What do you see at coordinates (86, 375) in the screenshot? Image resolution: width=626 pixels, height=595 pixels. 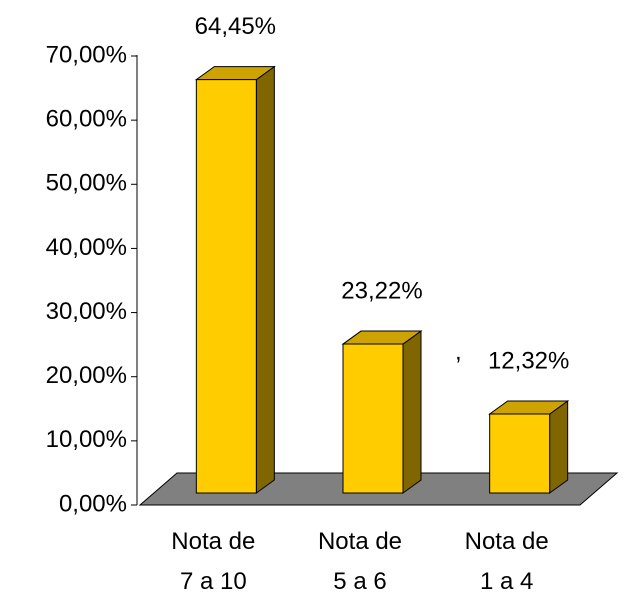 I see `y-tick-label: 20,00%` at bounding box center [86, 375].